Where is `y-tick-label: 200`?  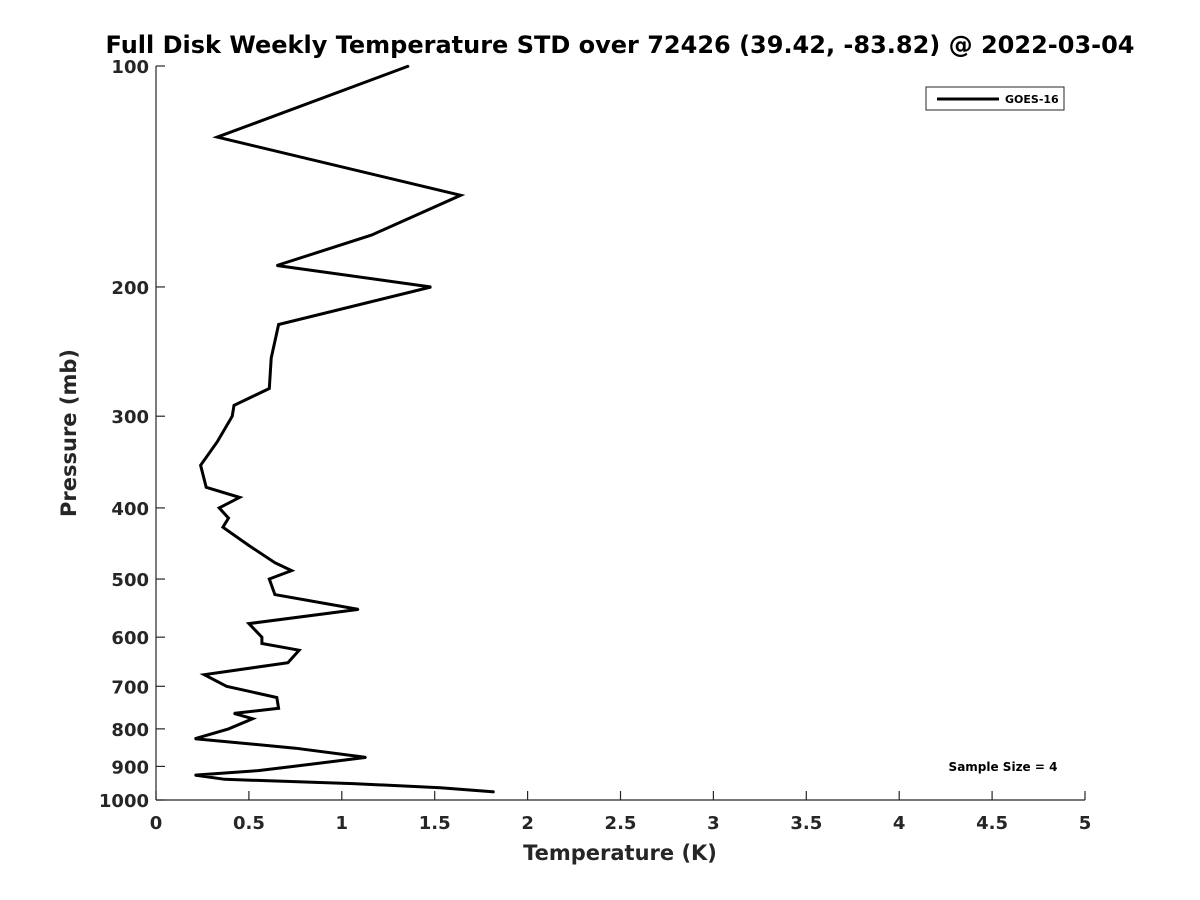
y-tick-label: 200 is located at coordinates (130, 288).